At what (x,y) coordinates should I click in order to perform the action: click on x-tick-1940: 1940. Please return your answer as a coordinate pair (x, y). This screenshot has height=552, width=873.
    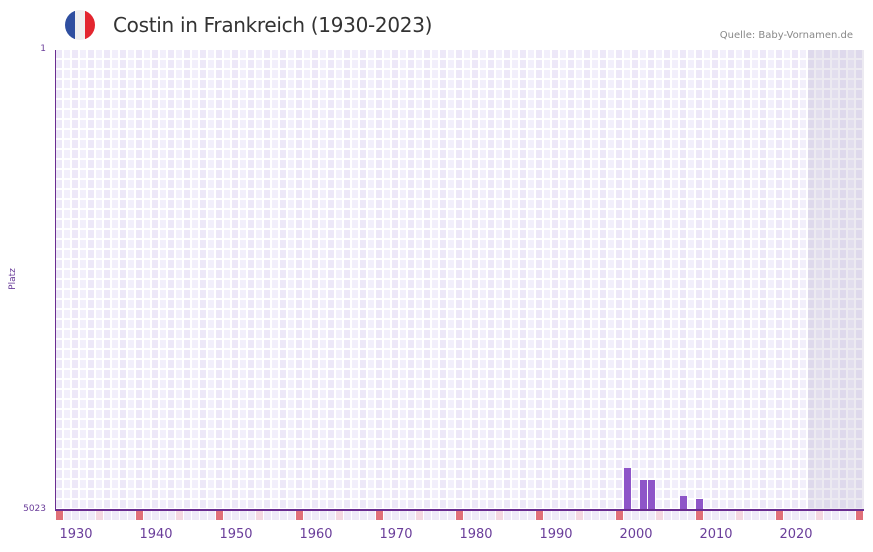
    Looking at the image, I should click on (156, 534).